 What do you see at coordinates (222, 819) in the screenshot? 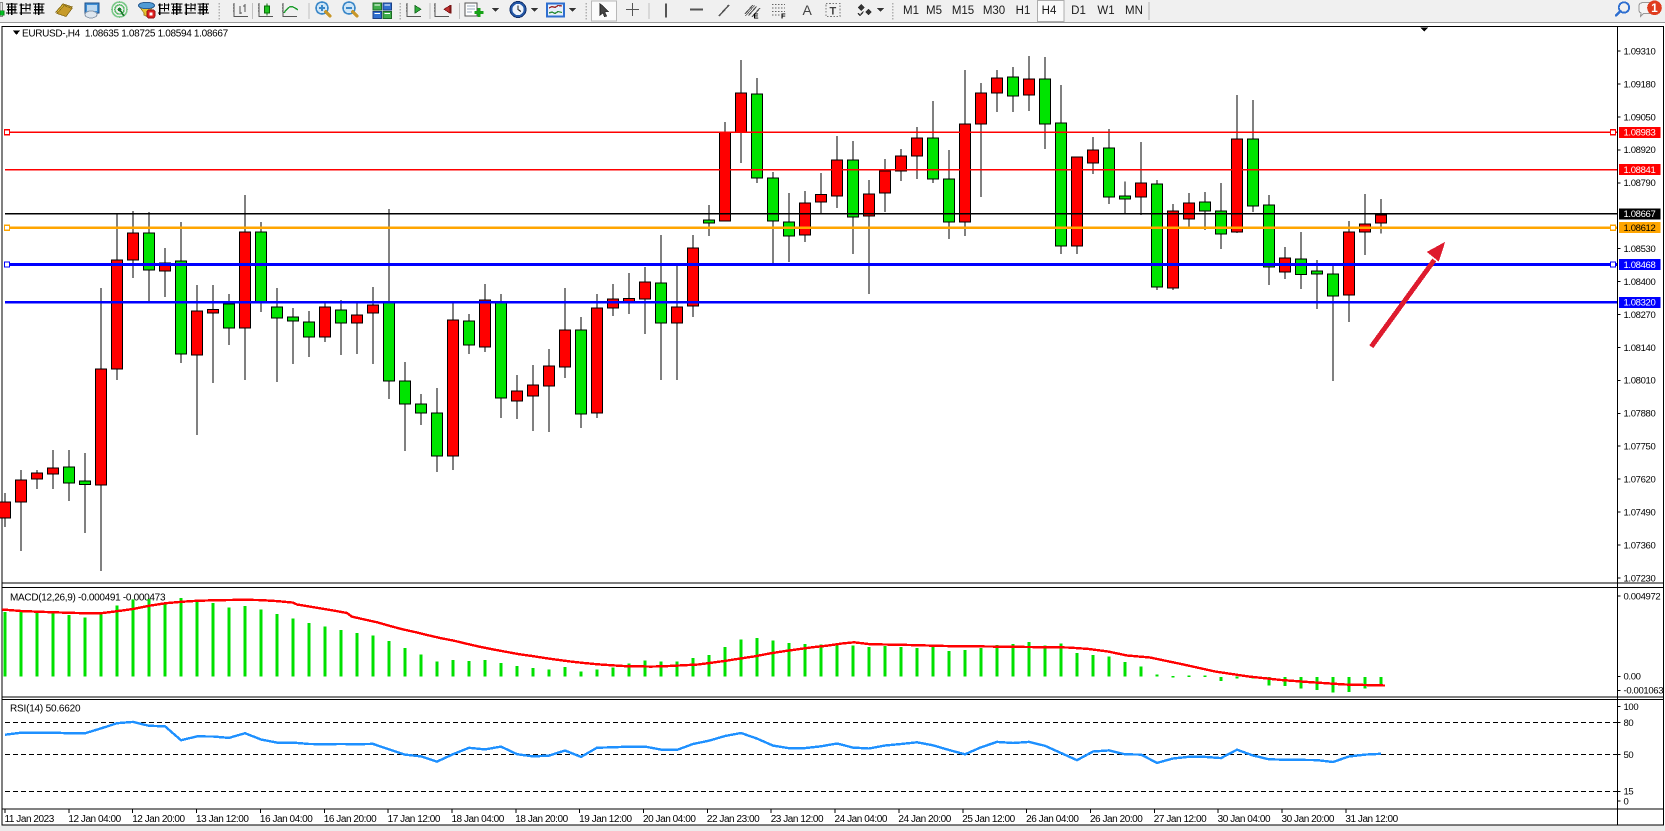
I see `svg-text: 13 Jan 12:00` at bounding box center [222, 819].